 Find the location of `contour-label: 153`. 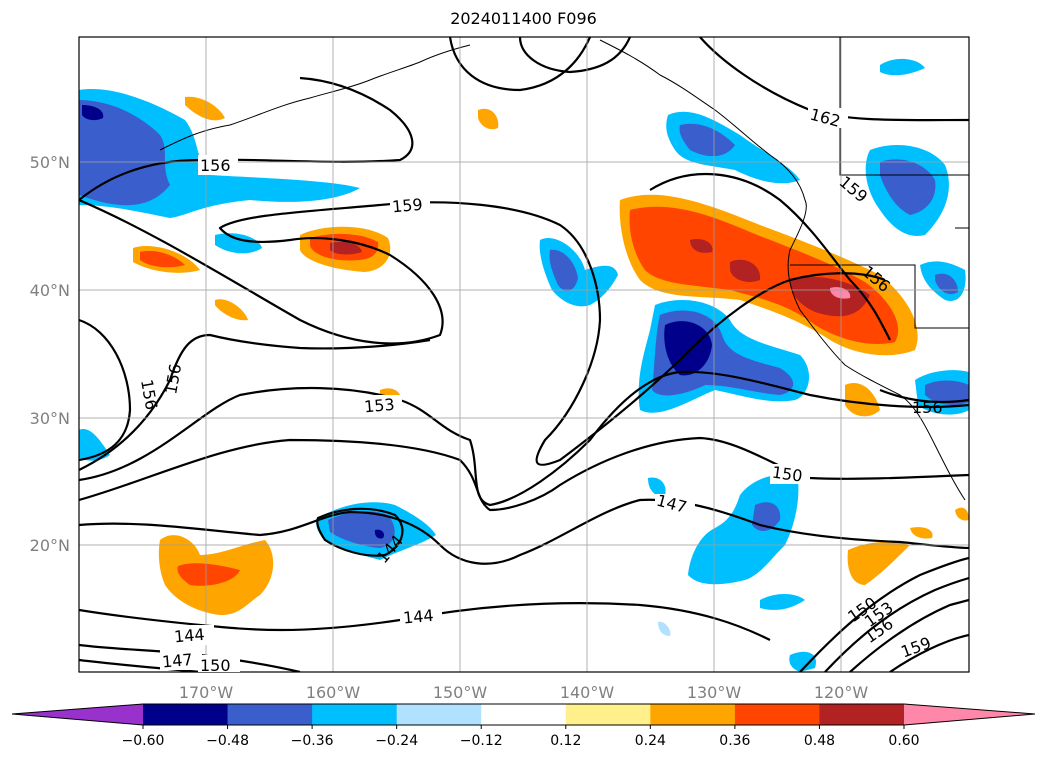

contour-label: 153 is located at coordinates (379, 406).